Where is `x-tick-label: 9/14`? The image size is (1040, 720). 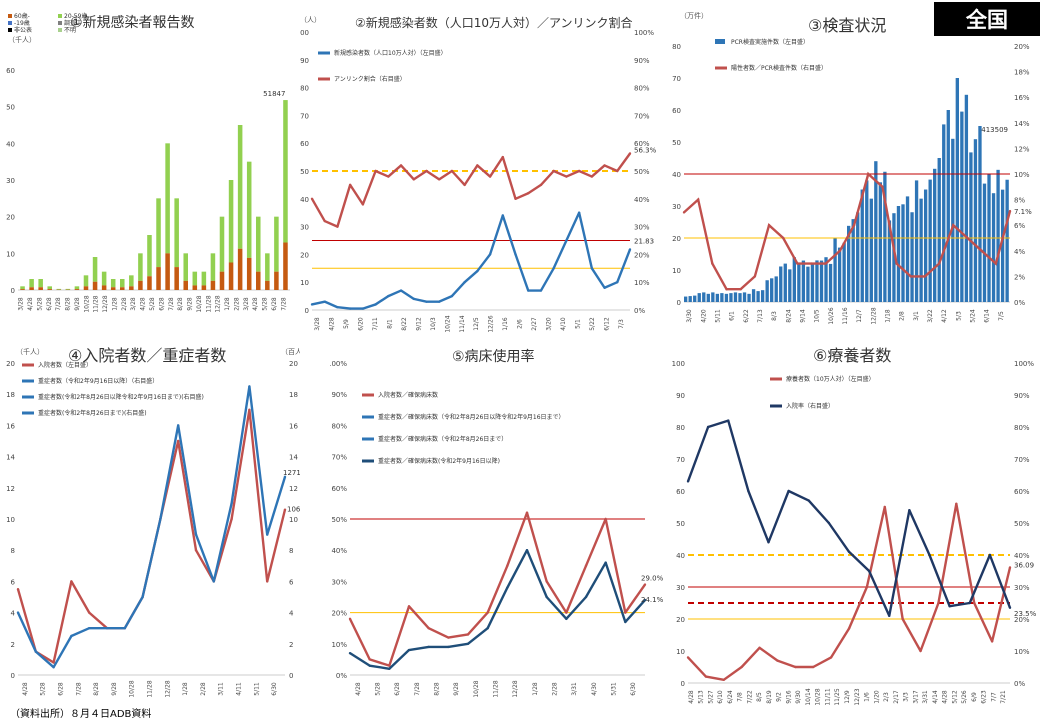
x-tick-label: 9/14 is located at coordinates (802, 316).